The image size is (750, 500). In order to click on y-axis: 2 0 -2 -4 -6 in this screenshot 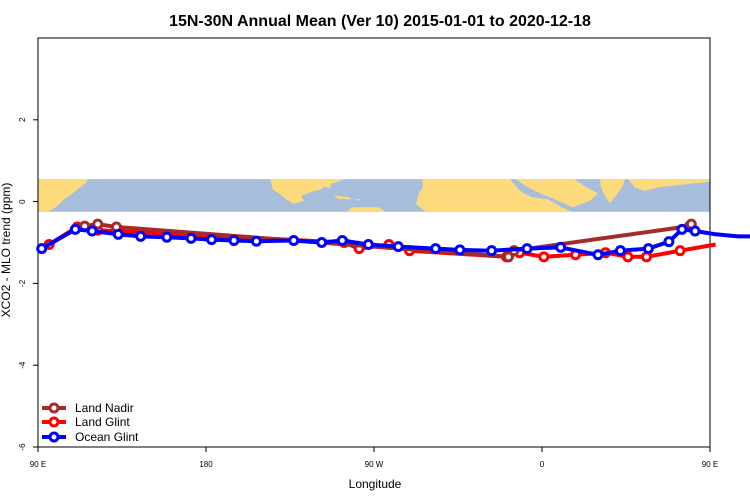, I will do `click(28, 284)`.